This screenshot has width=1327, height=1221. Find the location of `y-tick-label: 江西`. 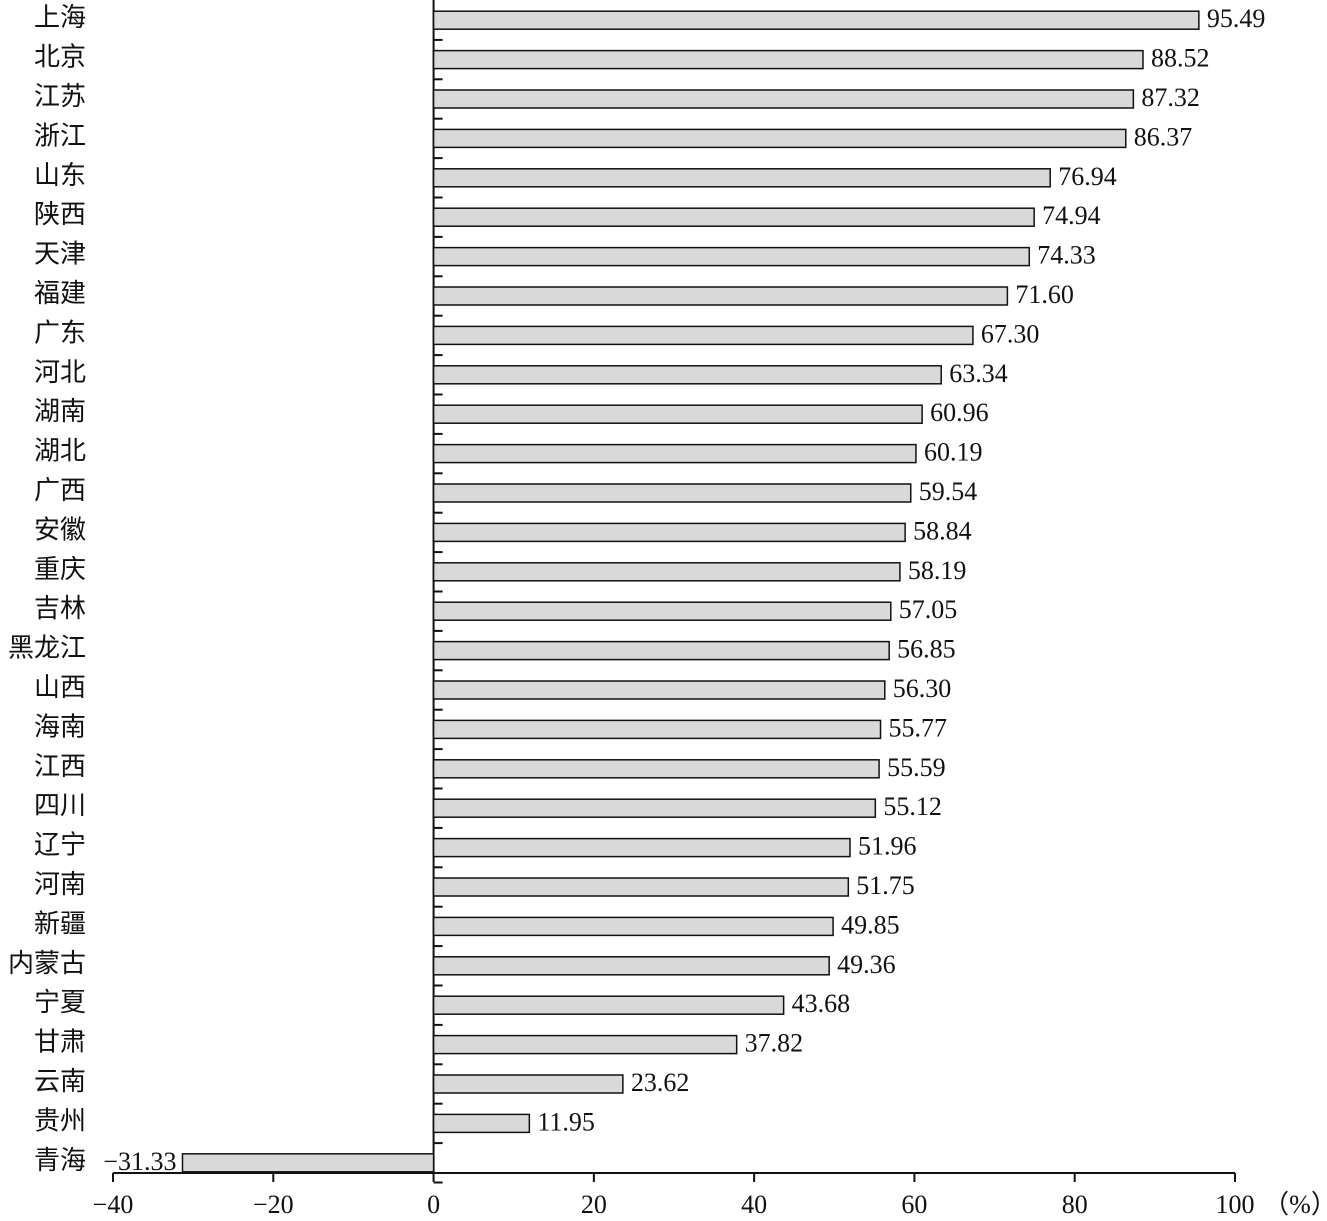

y-tick-label: 江西 is located at coordinates (60, 766).